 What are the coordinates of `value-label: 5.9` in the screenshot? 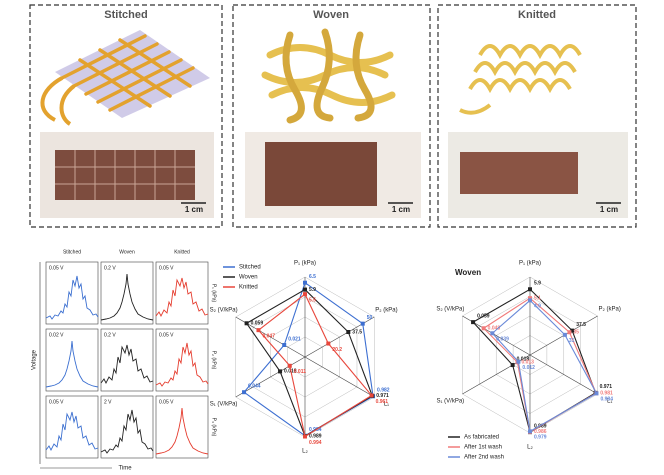 It's located at (312, 290).